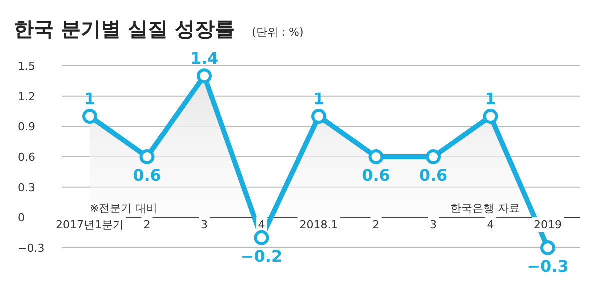  I want to click on x-tick-label: 2018.1, so click(319, 225).